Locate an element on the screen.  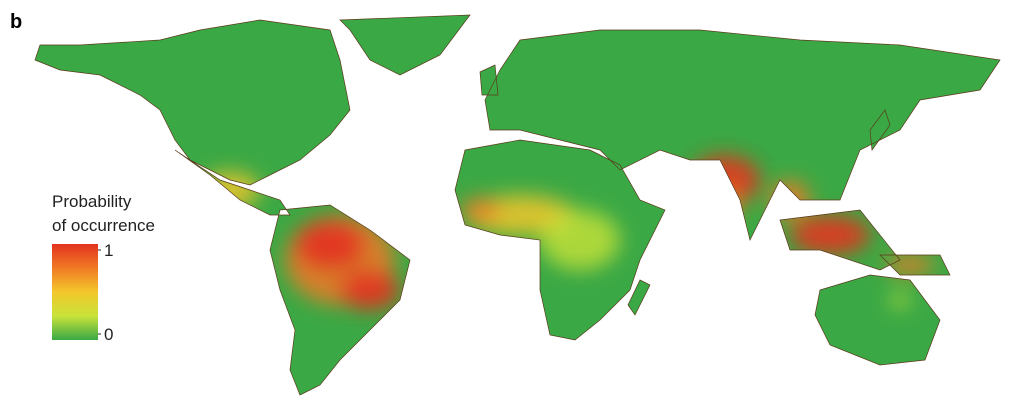
legend-tick-label: 0 is located at coordinates (108, 334).